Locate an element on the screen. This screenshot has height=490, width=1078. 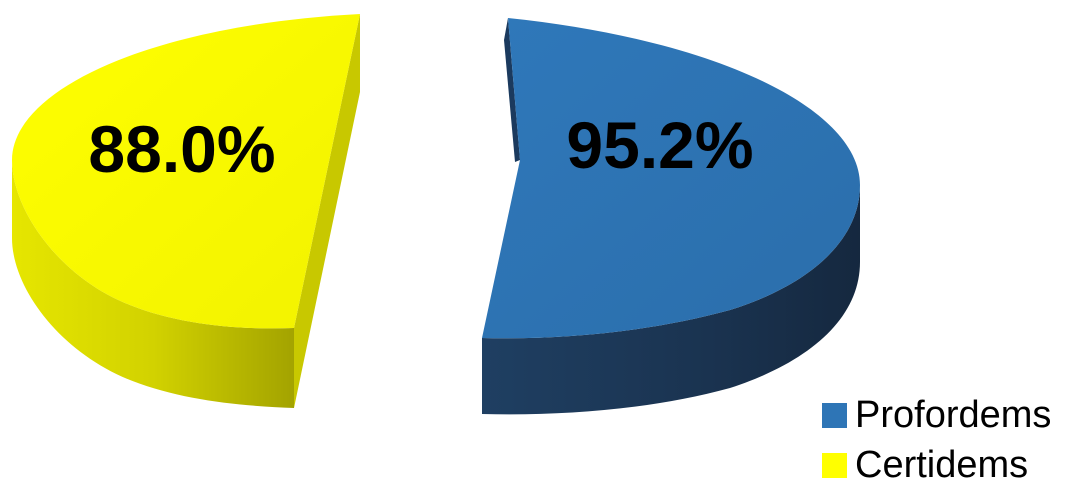
legend-swatch-profordems is located at coordinates (834, 415).